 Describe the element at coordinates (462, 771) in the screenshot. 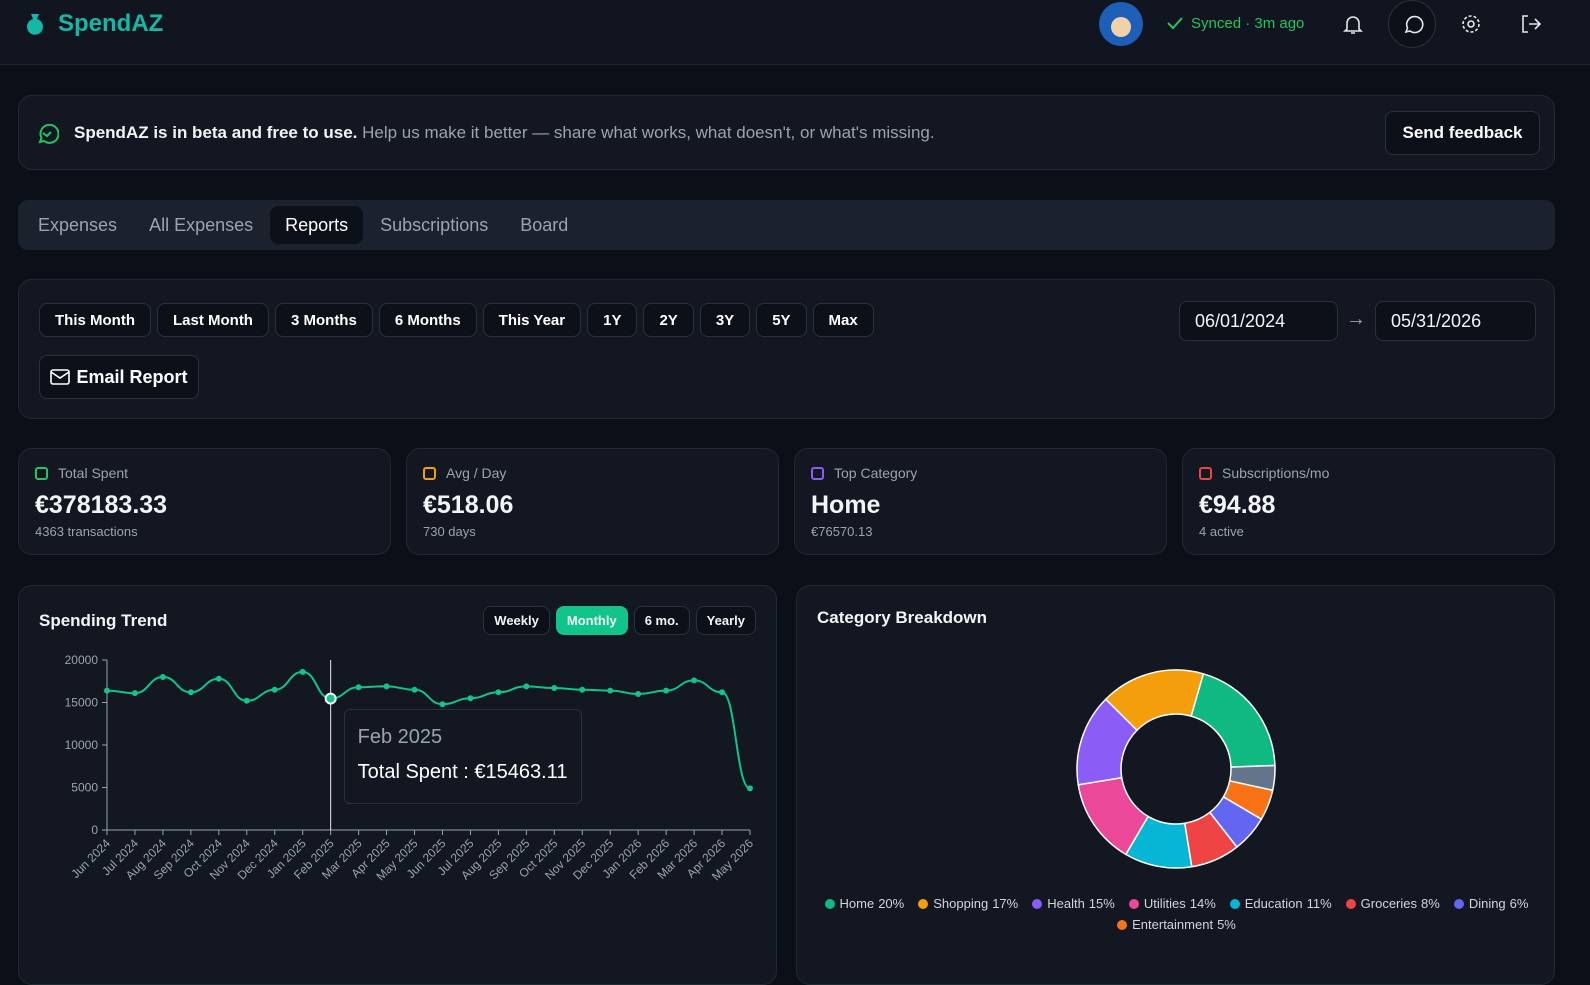

I see `tooltip-text: Total Spent : €15463.11` at that location.